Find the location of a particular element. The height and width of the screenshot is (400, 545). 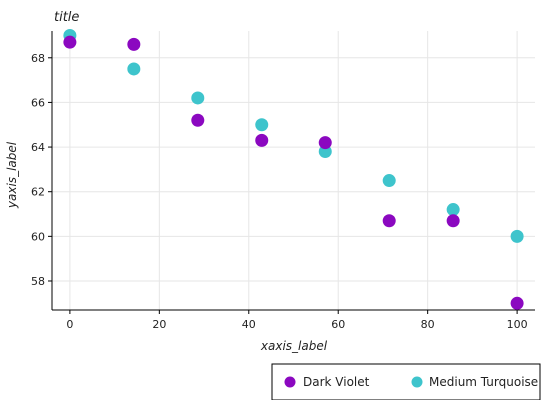

x-tick-label: 100 is located at coordinates (517, 324).